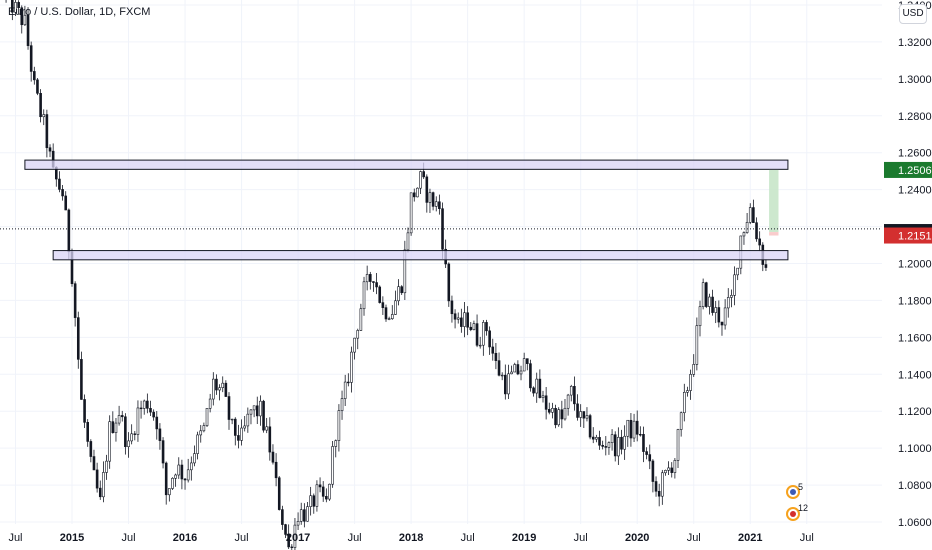 The width and height of the screenshot is (932, 550). I want to click on price-tick-label: 1.32000, so click(915, 43).